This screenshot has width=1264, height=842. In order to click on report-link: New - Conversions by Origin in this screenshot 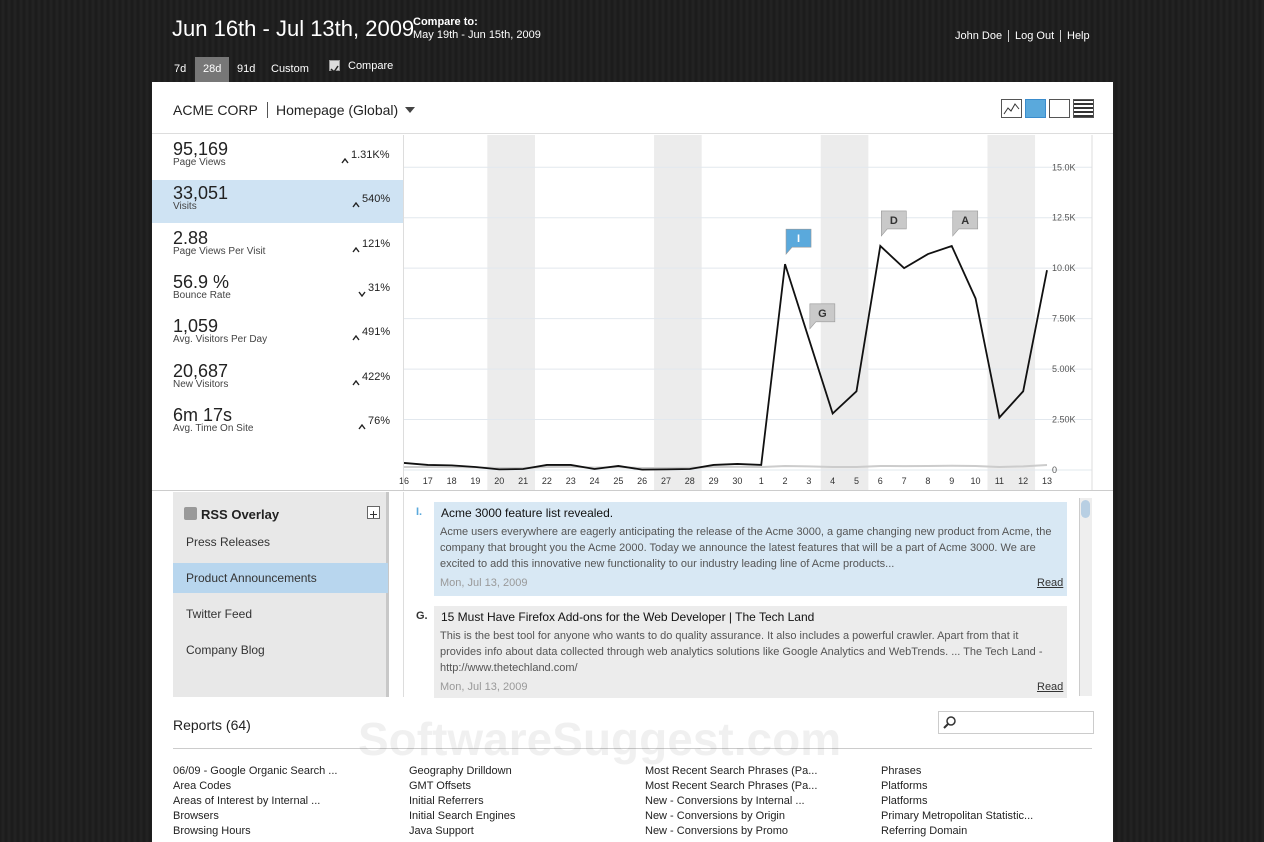, I will do `click(715, 816)`.